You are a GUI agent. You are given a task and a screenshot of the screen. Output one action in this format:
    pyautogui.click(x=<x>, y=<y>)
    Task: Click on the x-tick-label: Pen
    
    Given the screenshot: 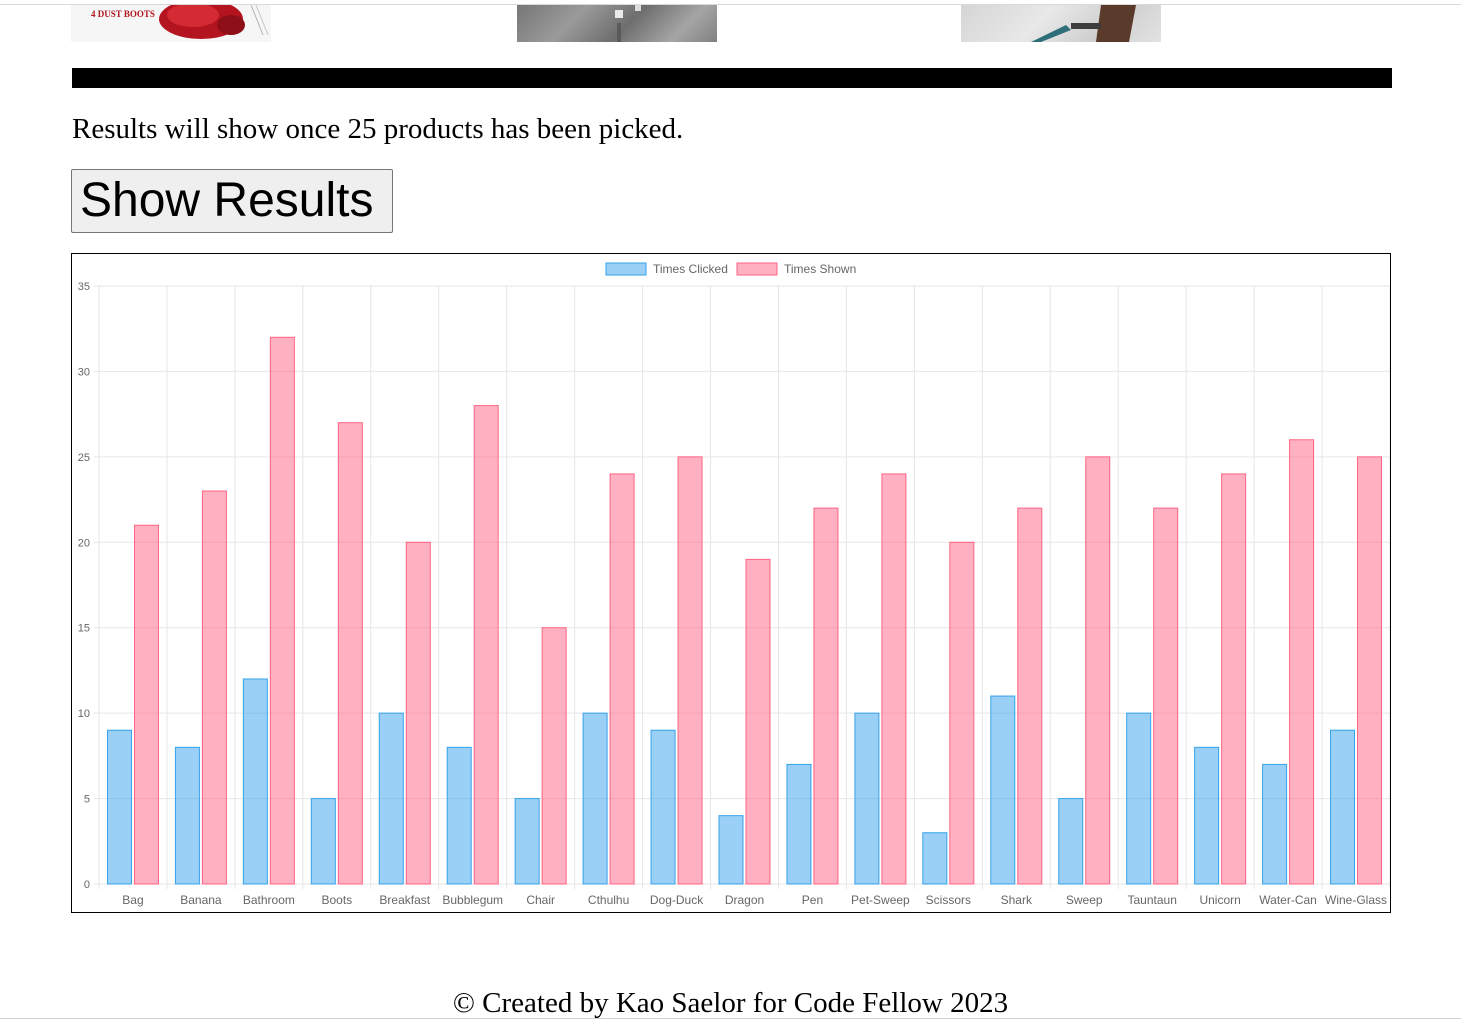 What is the action you would take?
    pyautogui.click(x=812, y=900)
    